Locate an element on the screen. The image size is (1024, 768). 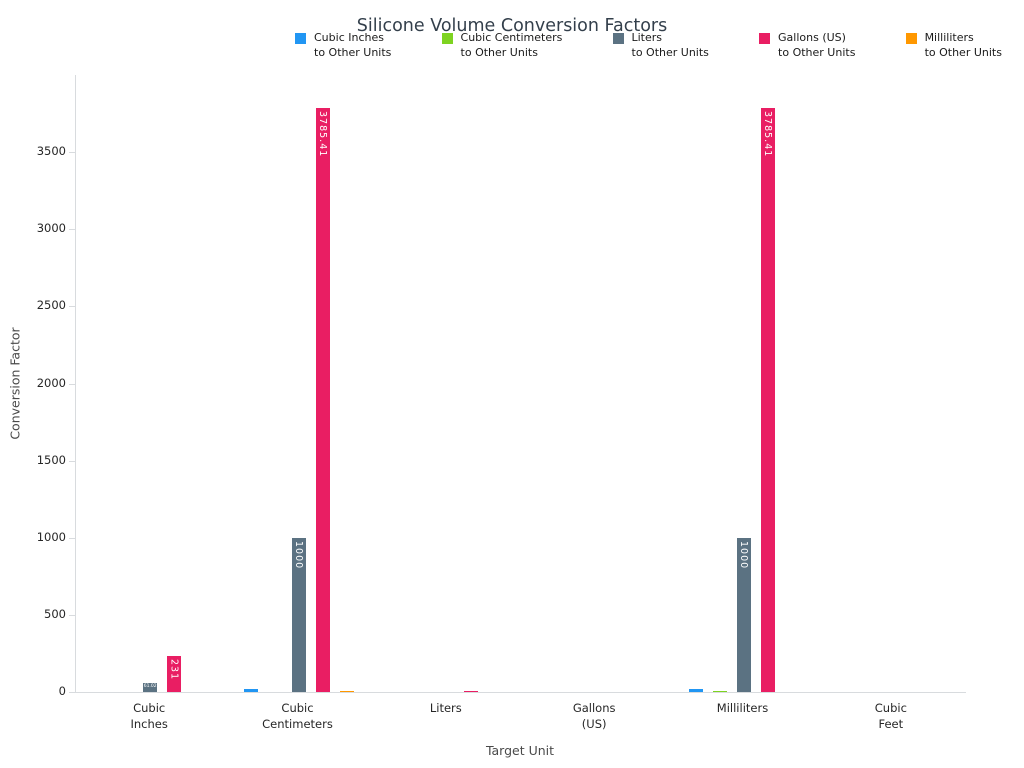
y-tick-label: 500 is located at coordinates (55, 613).